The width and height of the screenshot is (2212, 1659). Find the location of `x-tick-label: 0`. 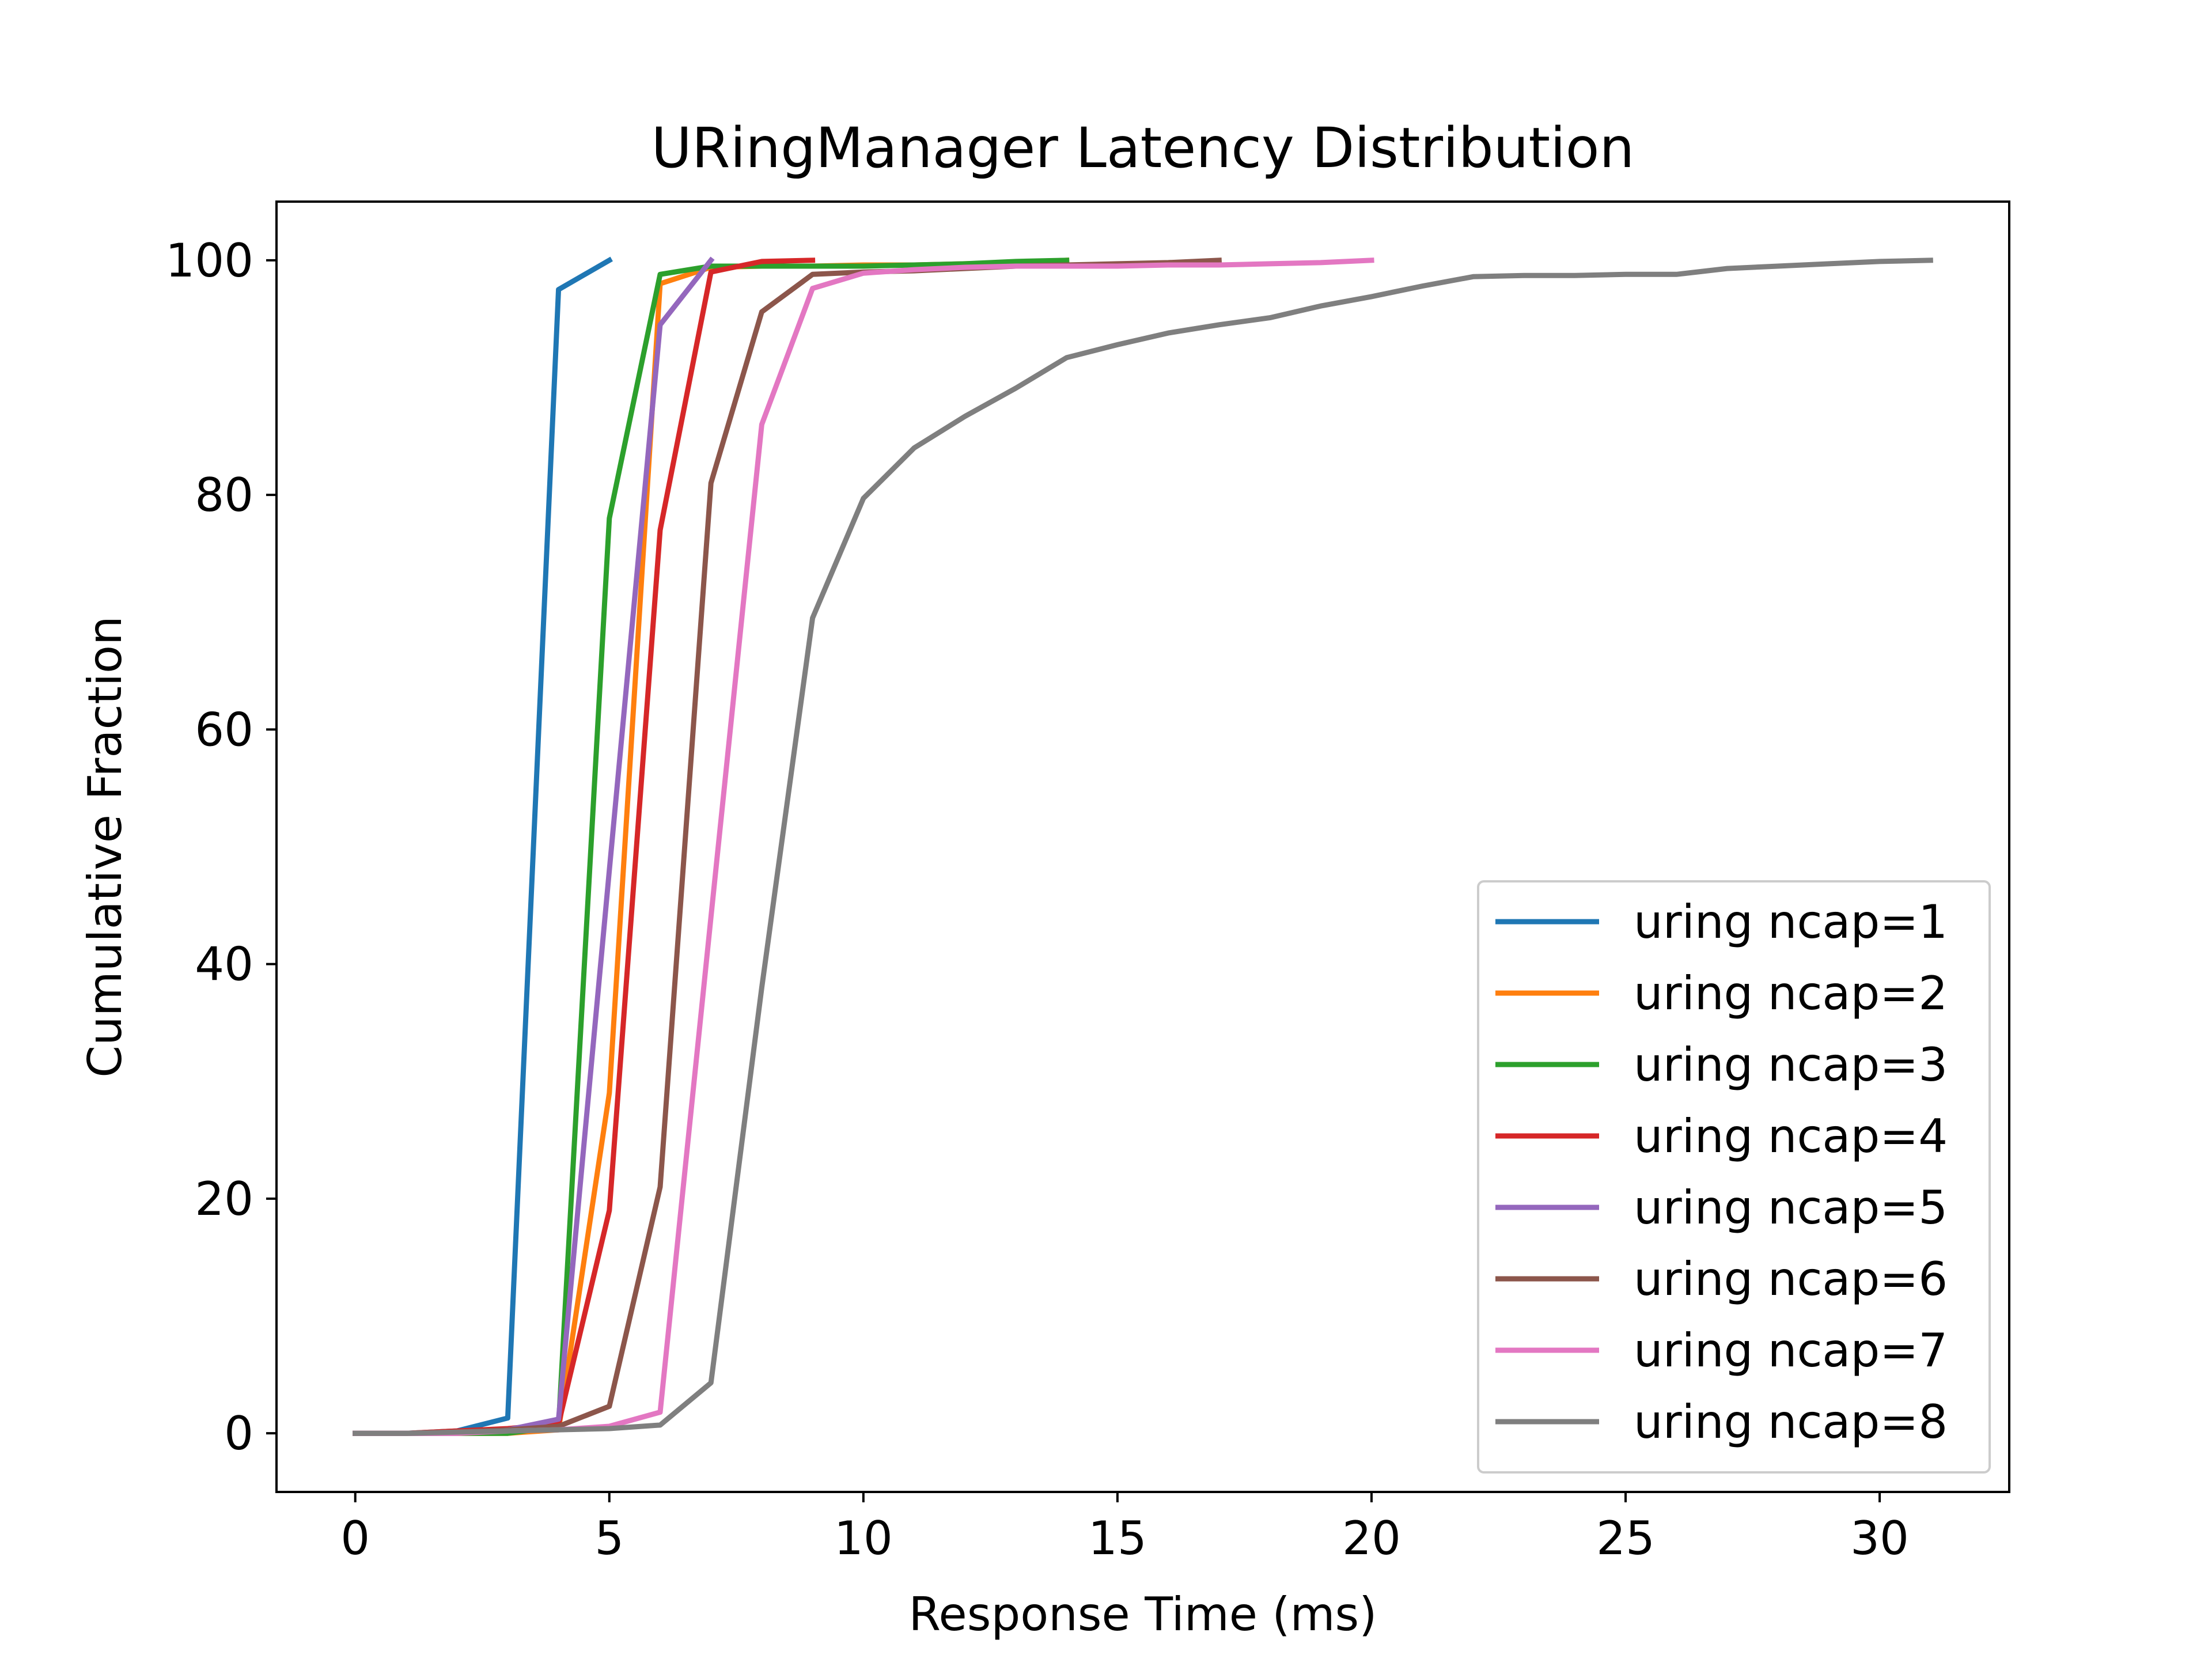

x-tick-label: 0 is located at coordinates (355, 1538).